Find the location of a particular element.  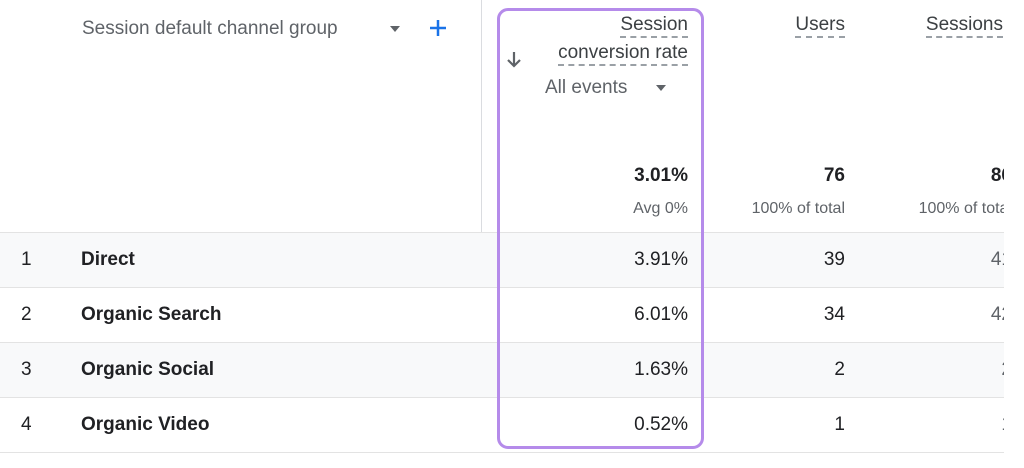

column-total: 86 is located at coordinates (997, 175).